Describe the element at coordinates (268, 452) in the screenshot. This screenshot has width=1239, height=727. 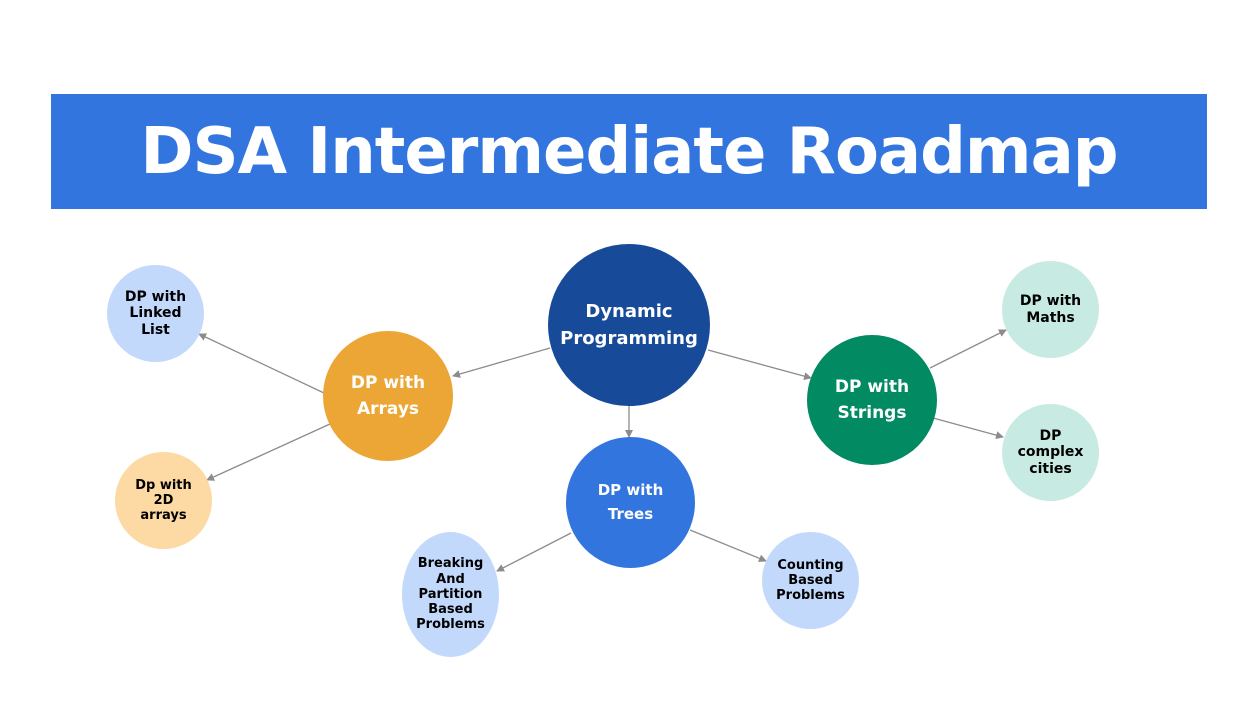
I see `edge-arrays-to-2d-arrays` at that location.